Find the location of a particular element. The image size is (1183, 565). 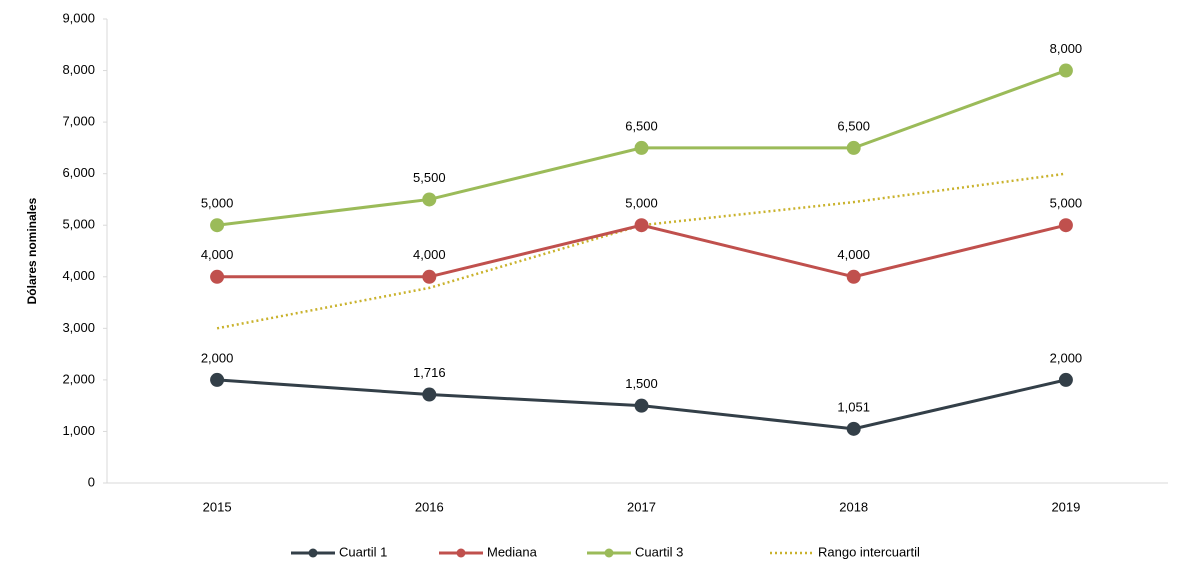

x-tick-label: 2019 is located at coordinates (1065, 506).